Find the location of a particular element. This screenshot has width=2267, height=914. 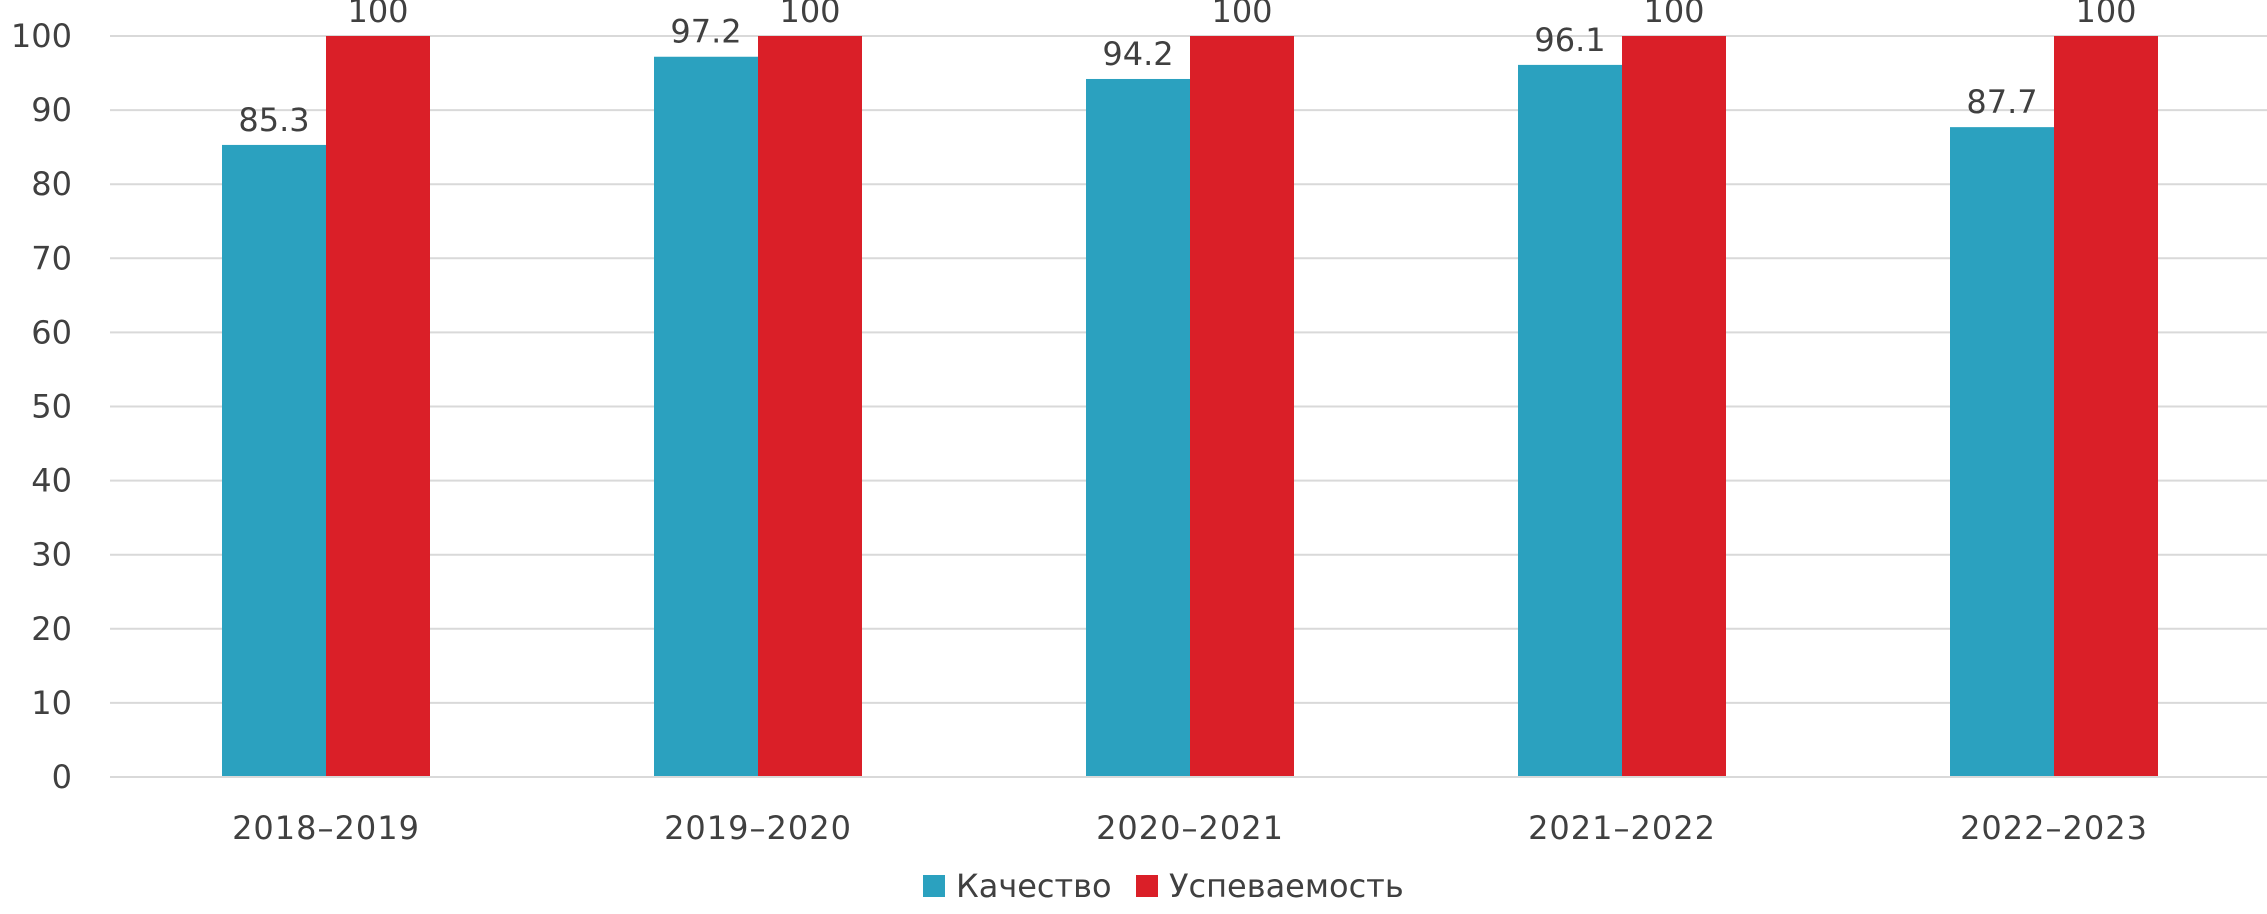

x-tick-label: 2018–2019 is located at coordinates (326, 828).